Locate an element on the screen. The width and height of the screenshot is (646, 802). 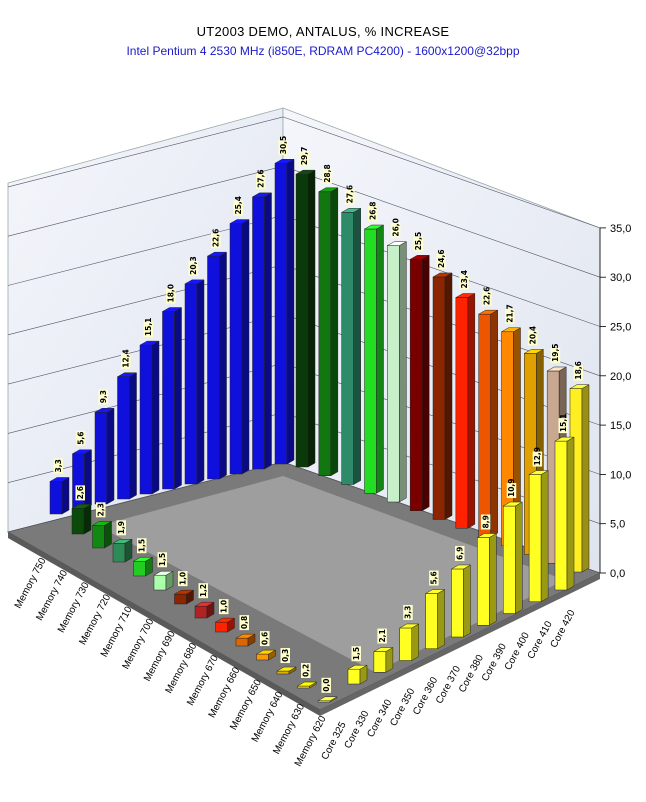
bar: 6,9 is located at coordinates (461, 591).